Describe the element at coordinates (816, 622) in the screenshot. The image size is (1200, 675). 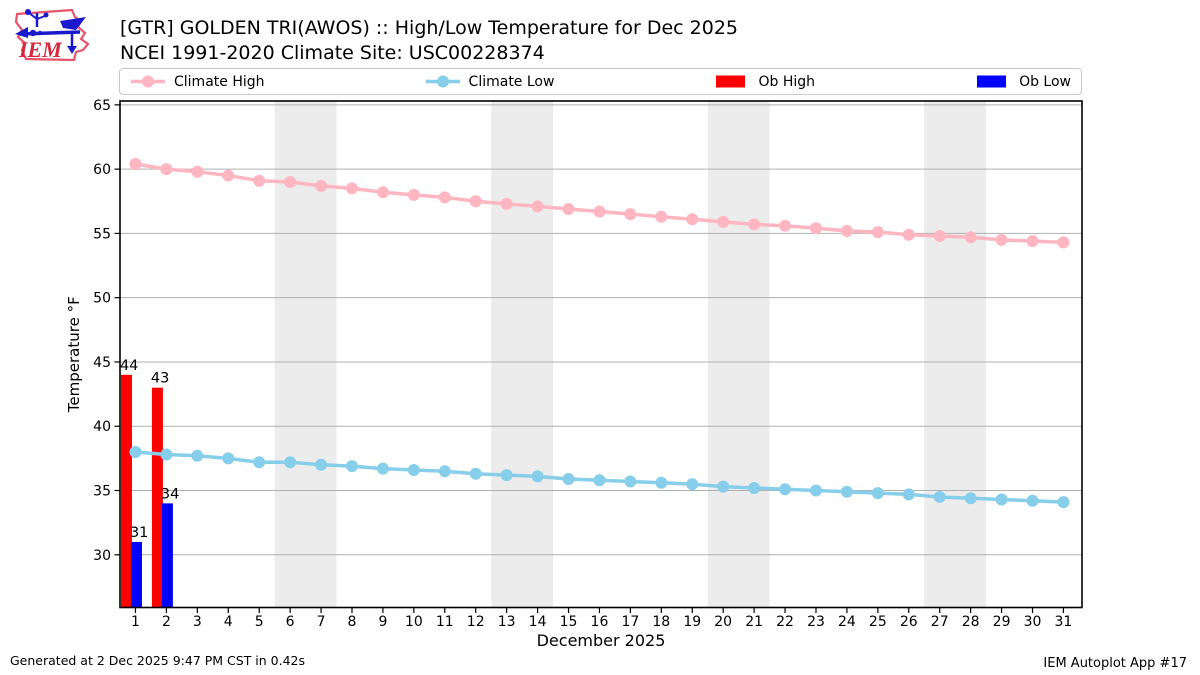
I see `x-tick-label: 23` at that location.